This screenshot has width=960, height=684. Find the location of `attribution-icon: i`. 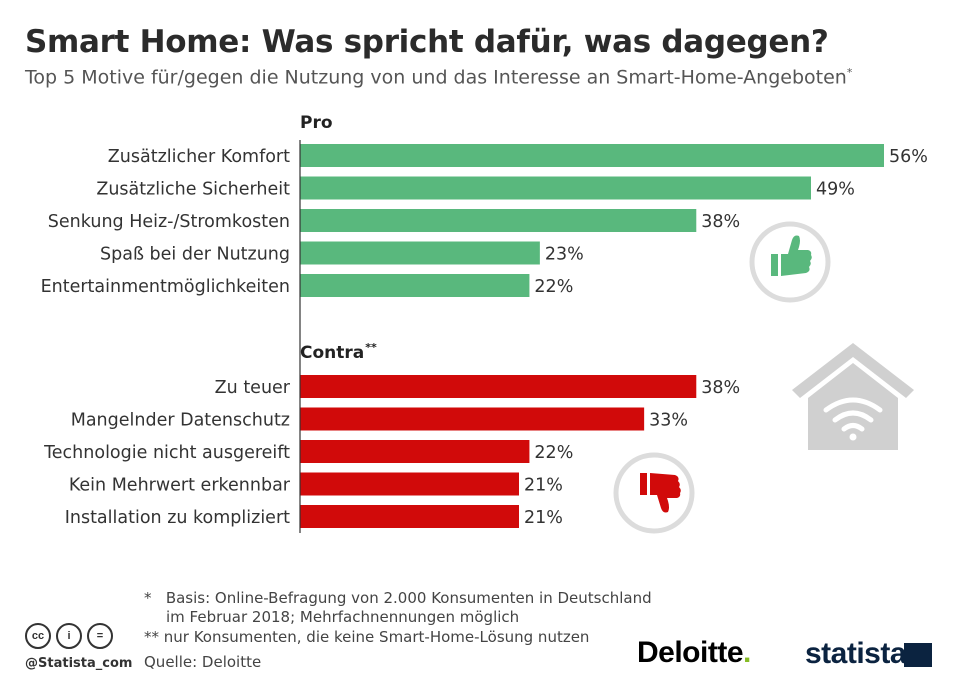

attribution-icon: i is located at coordinates (69, 636).